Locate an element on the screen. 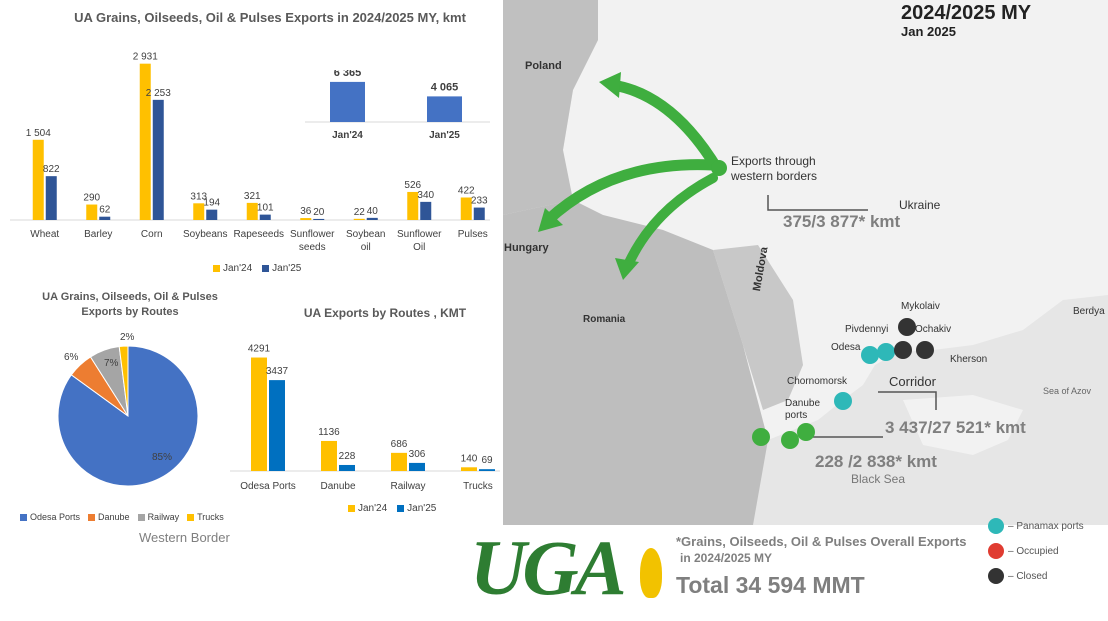 This screenshot has width=1108, height=621. legend-item-railway: Railway is located at coordinates (158, 517).